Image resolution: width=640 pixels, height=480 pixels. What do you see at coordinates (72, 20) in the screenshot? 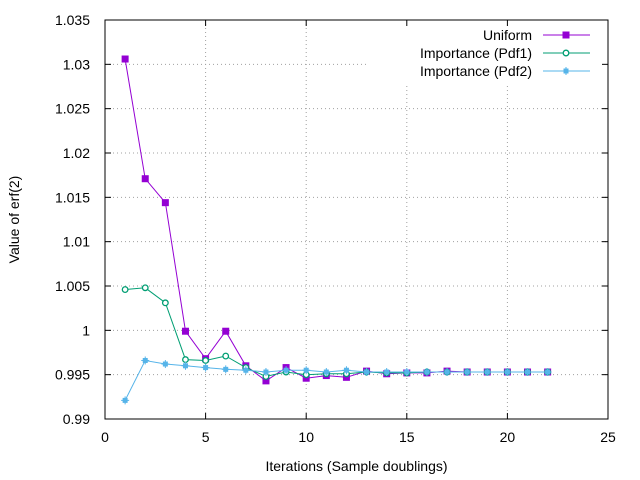
I see `y-tick-label: 1.035` at bounding box center [72, 20].